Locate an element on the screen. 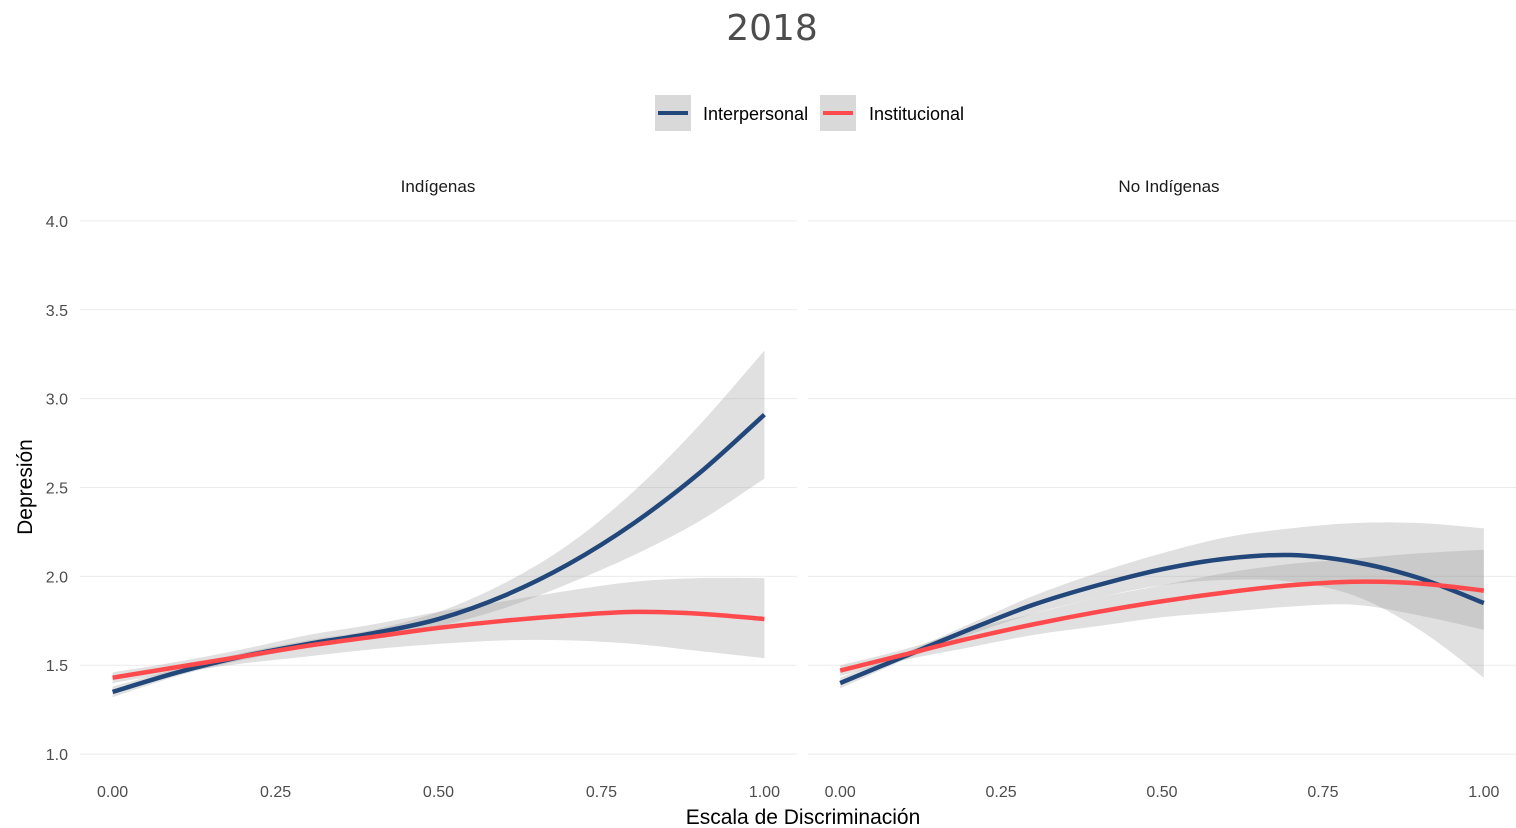  legend-label-institucional: Institucional is located at coordinates (916, 114).